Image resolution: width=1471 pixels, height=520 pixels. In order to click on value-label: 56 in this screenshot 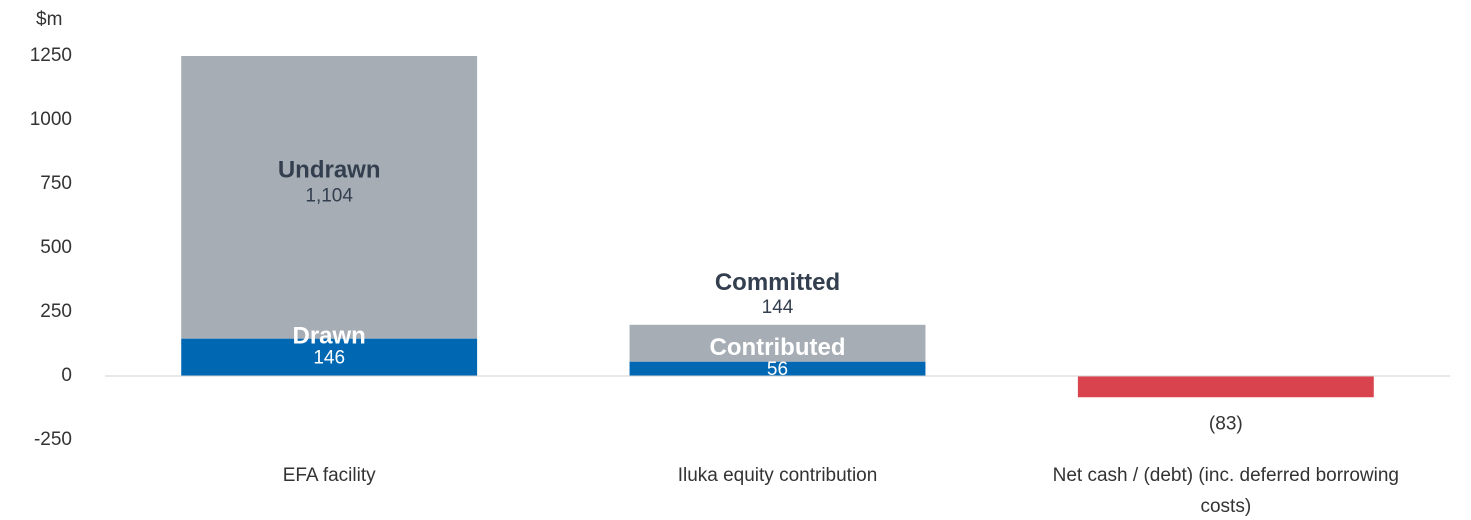, I will do `click(777, 369)`.